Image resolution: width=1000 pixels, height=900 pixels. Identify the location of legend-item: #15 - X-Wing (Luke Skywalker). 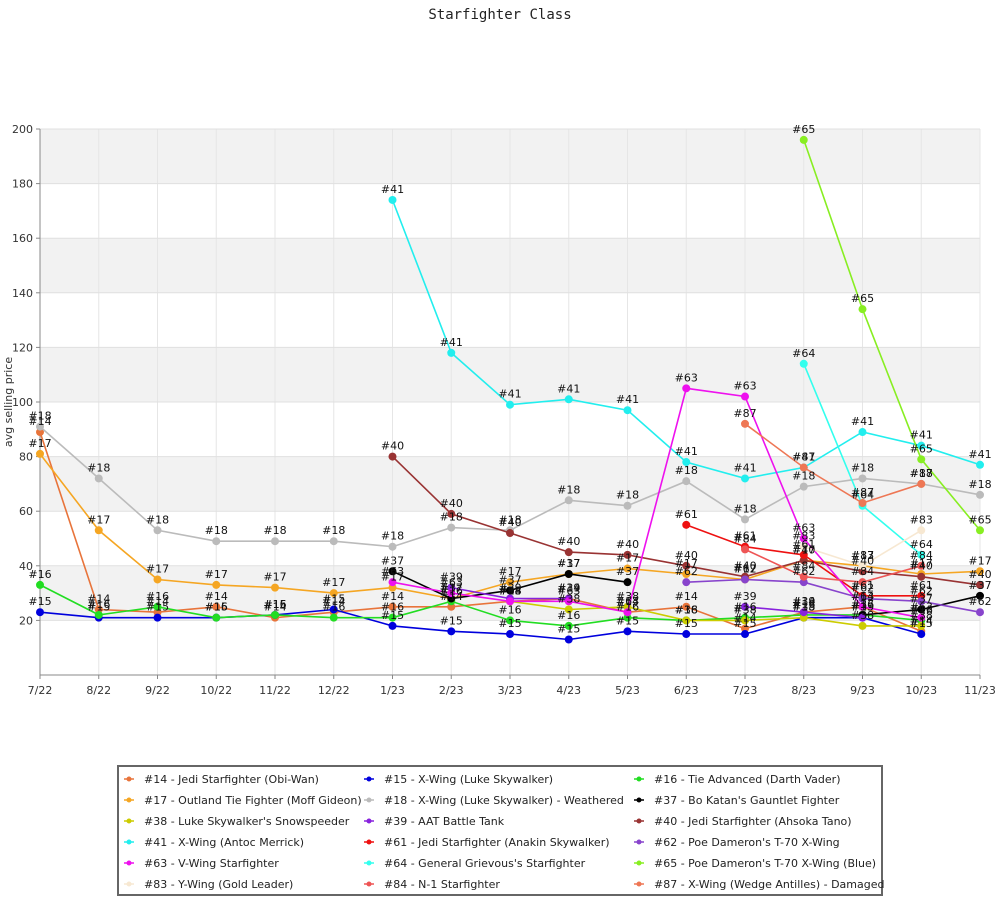
(458, 779).